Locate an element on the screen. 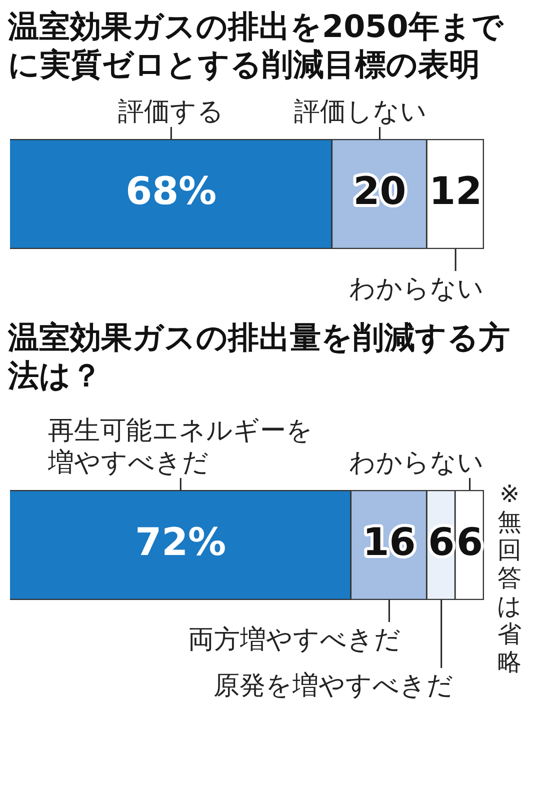  series-label: 両方増やすべきだ is located at coordinates (295, 640).